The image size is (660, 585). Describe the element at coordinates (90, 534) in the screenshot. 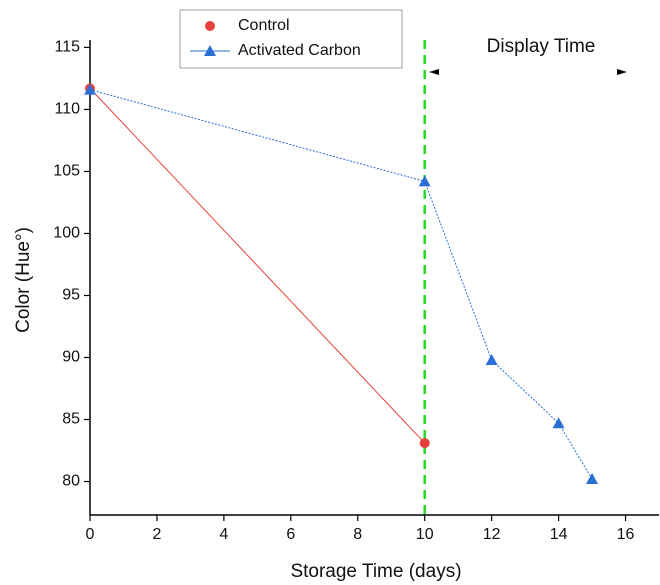

I see `x-tick-label: 0` at that location.